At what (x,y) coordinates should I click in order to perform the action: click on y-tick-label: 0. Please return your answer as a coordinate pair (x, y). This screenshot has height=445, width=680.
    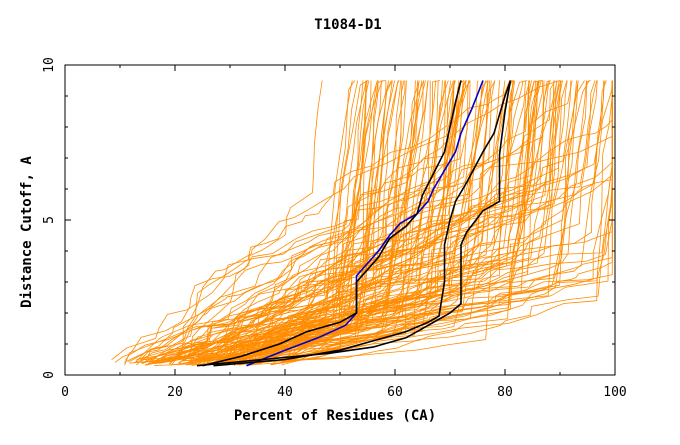
    Looking at the image, I should click on (49, 375).